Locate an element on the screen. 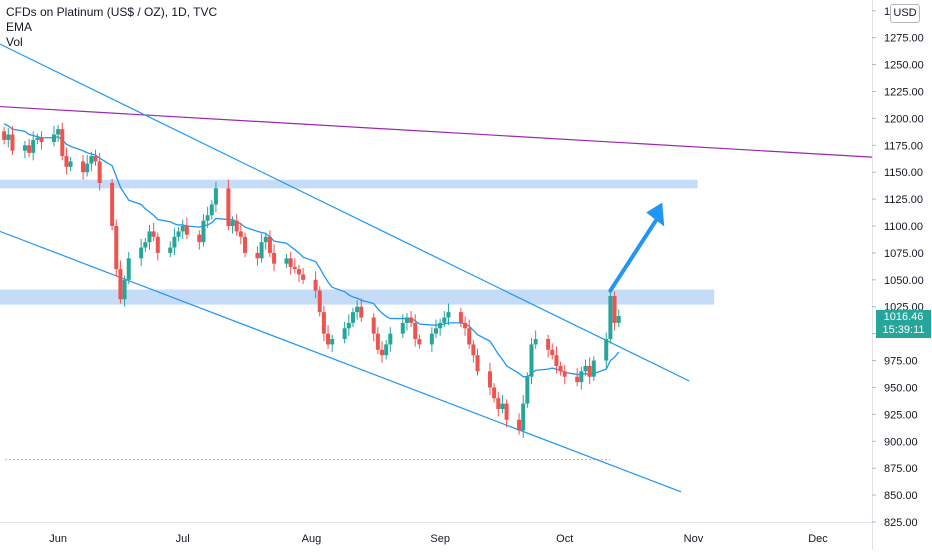 This screenshot has height=555, width=932. price-tick-label: 925.00 is located at coordinates (901, 415).